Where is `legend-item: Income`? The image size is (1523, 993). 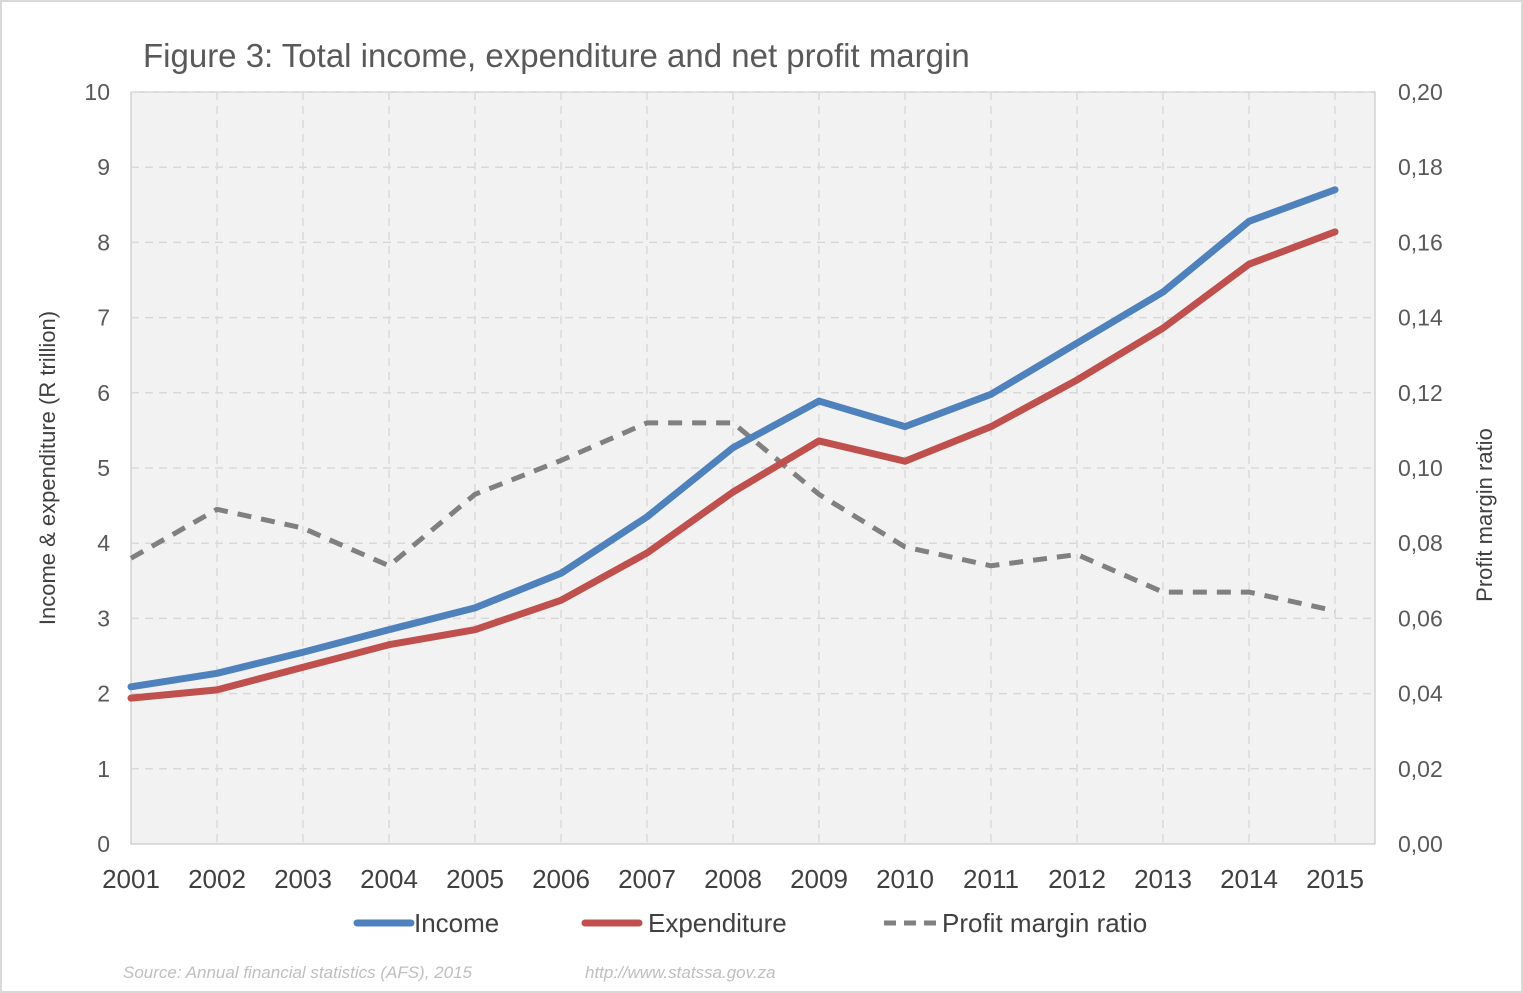 legend-item: Income is located at coordinates (426, 923).